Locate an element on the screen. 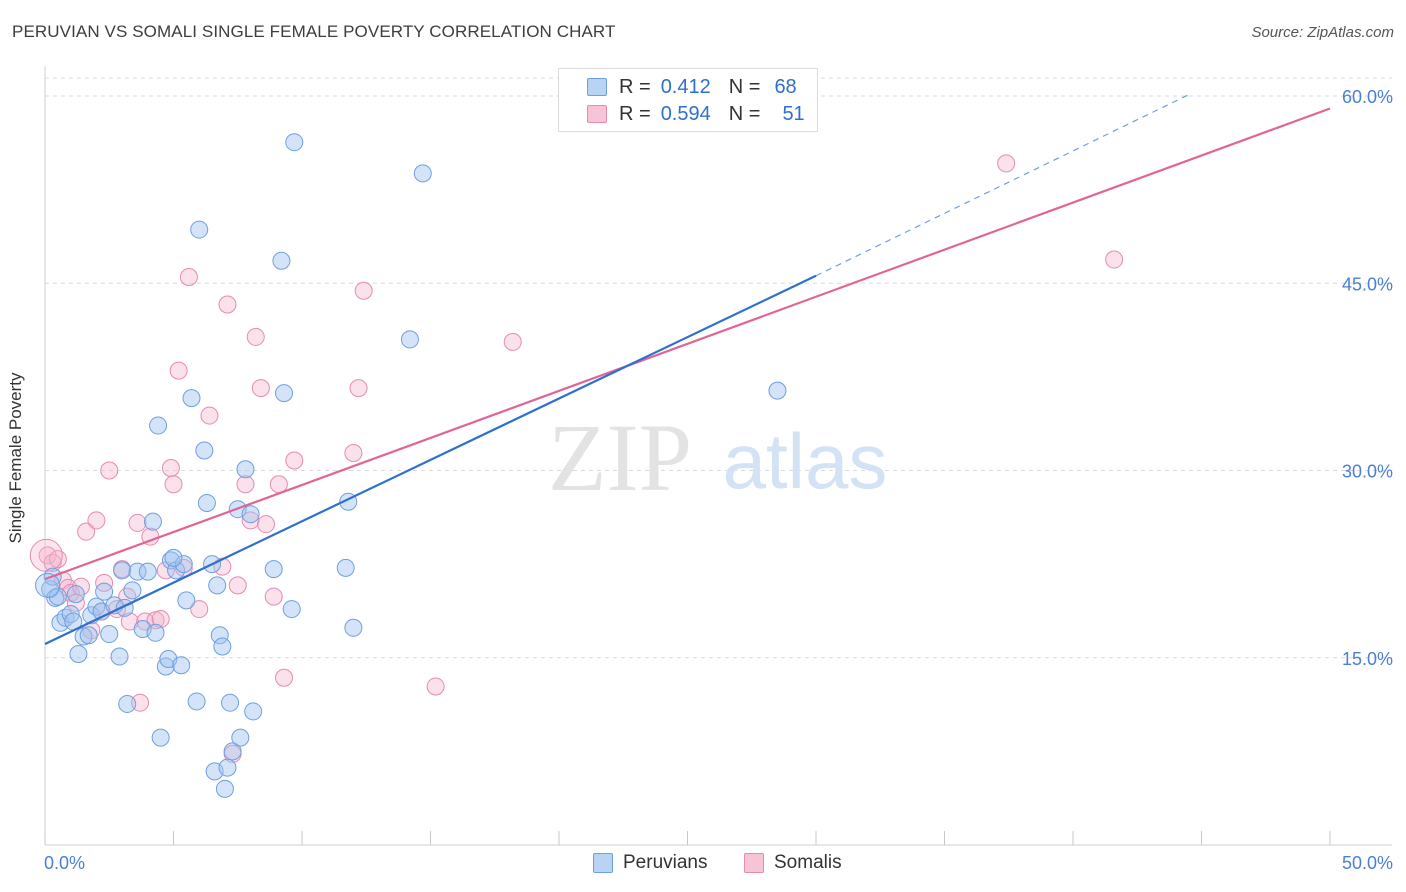 The height and width of the screenshot is (892, 1406). legend-r-value: 0.594 is located at coordinates (685, 113).